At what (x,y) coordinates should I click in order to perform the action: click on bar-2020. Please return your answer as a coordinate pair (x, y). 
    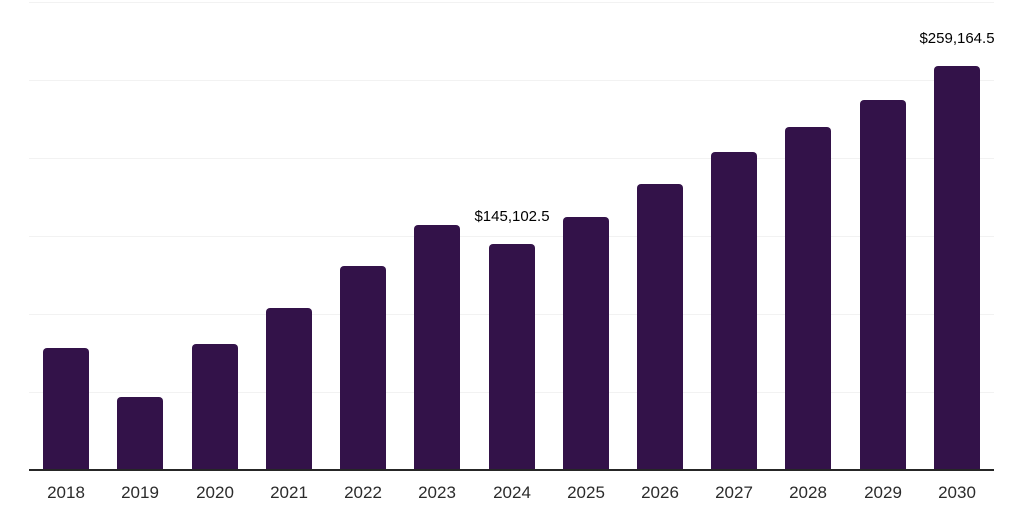
    Looking at the image, I should click on (215, 407).